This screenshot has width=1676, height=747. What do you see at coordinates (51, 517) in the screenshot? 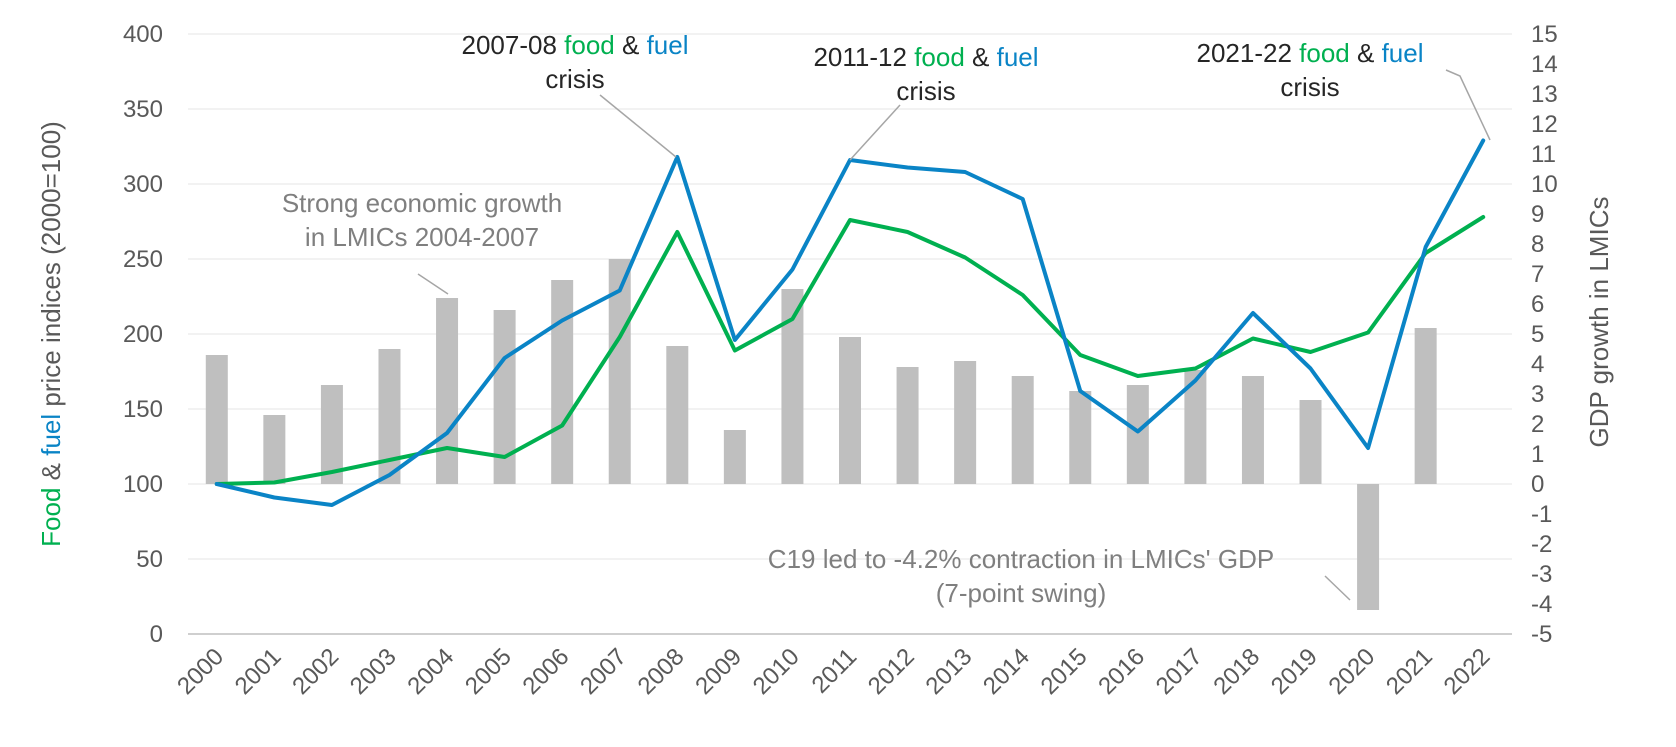
I see `left-axis-title-part: Food` at bounding box center [51, 517].